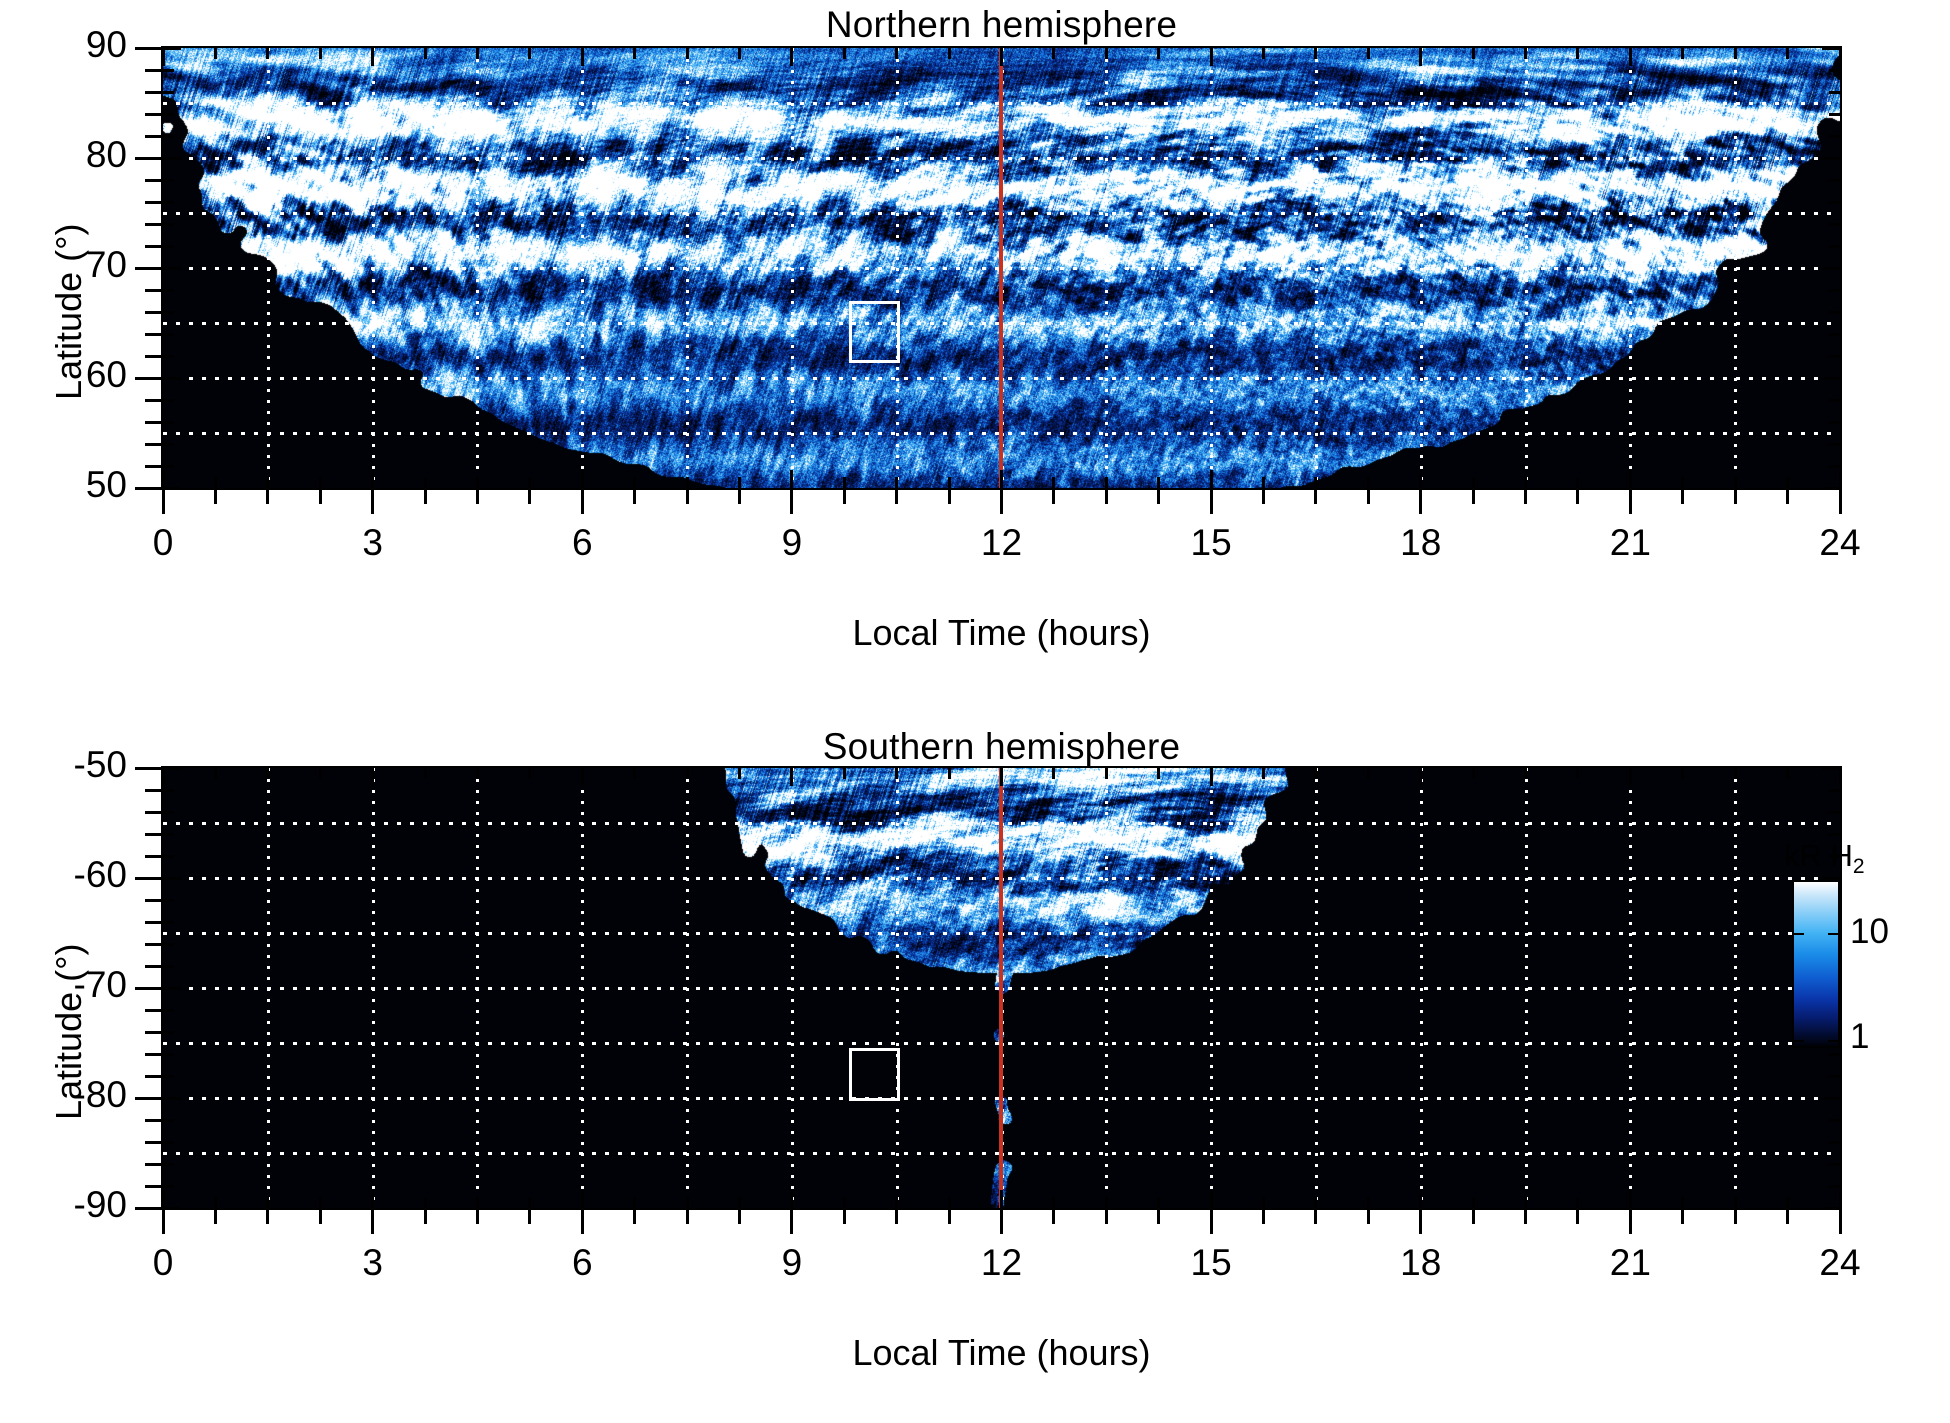 The width and height of the screenshot is (1950, 1423). I want to click on y-tick-label: -60, so click(100, 874).